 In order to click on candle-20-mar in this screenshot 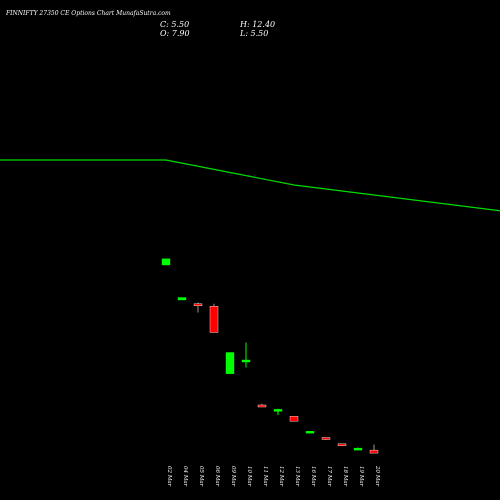, I will do `click(374, 449)`.